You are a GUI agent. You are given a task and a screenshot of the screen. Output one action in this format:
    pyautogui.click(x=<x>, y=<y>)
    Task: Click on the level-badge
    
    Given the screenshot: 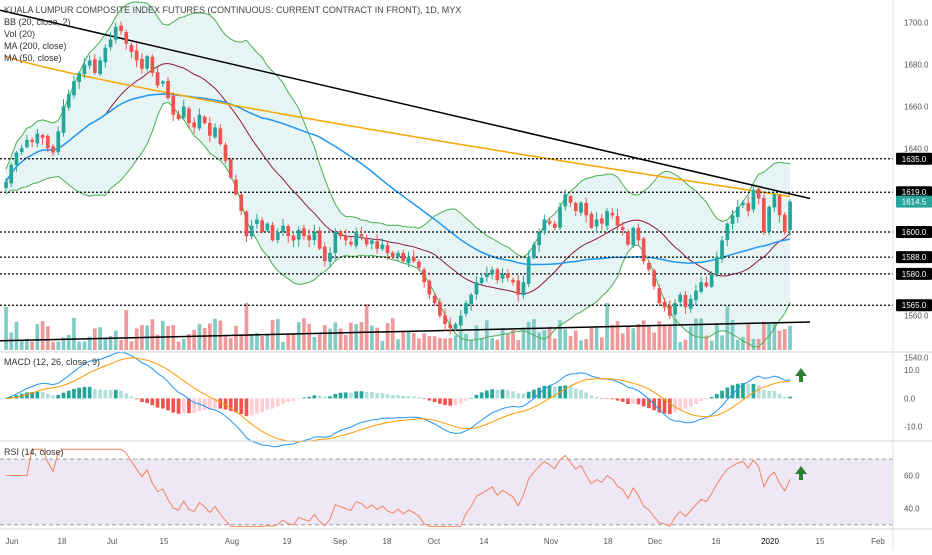 What is the action you would take?
    pyautogui.click(x=914, y=158)
    